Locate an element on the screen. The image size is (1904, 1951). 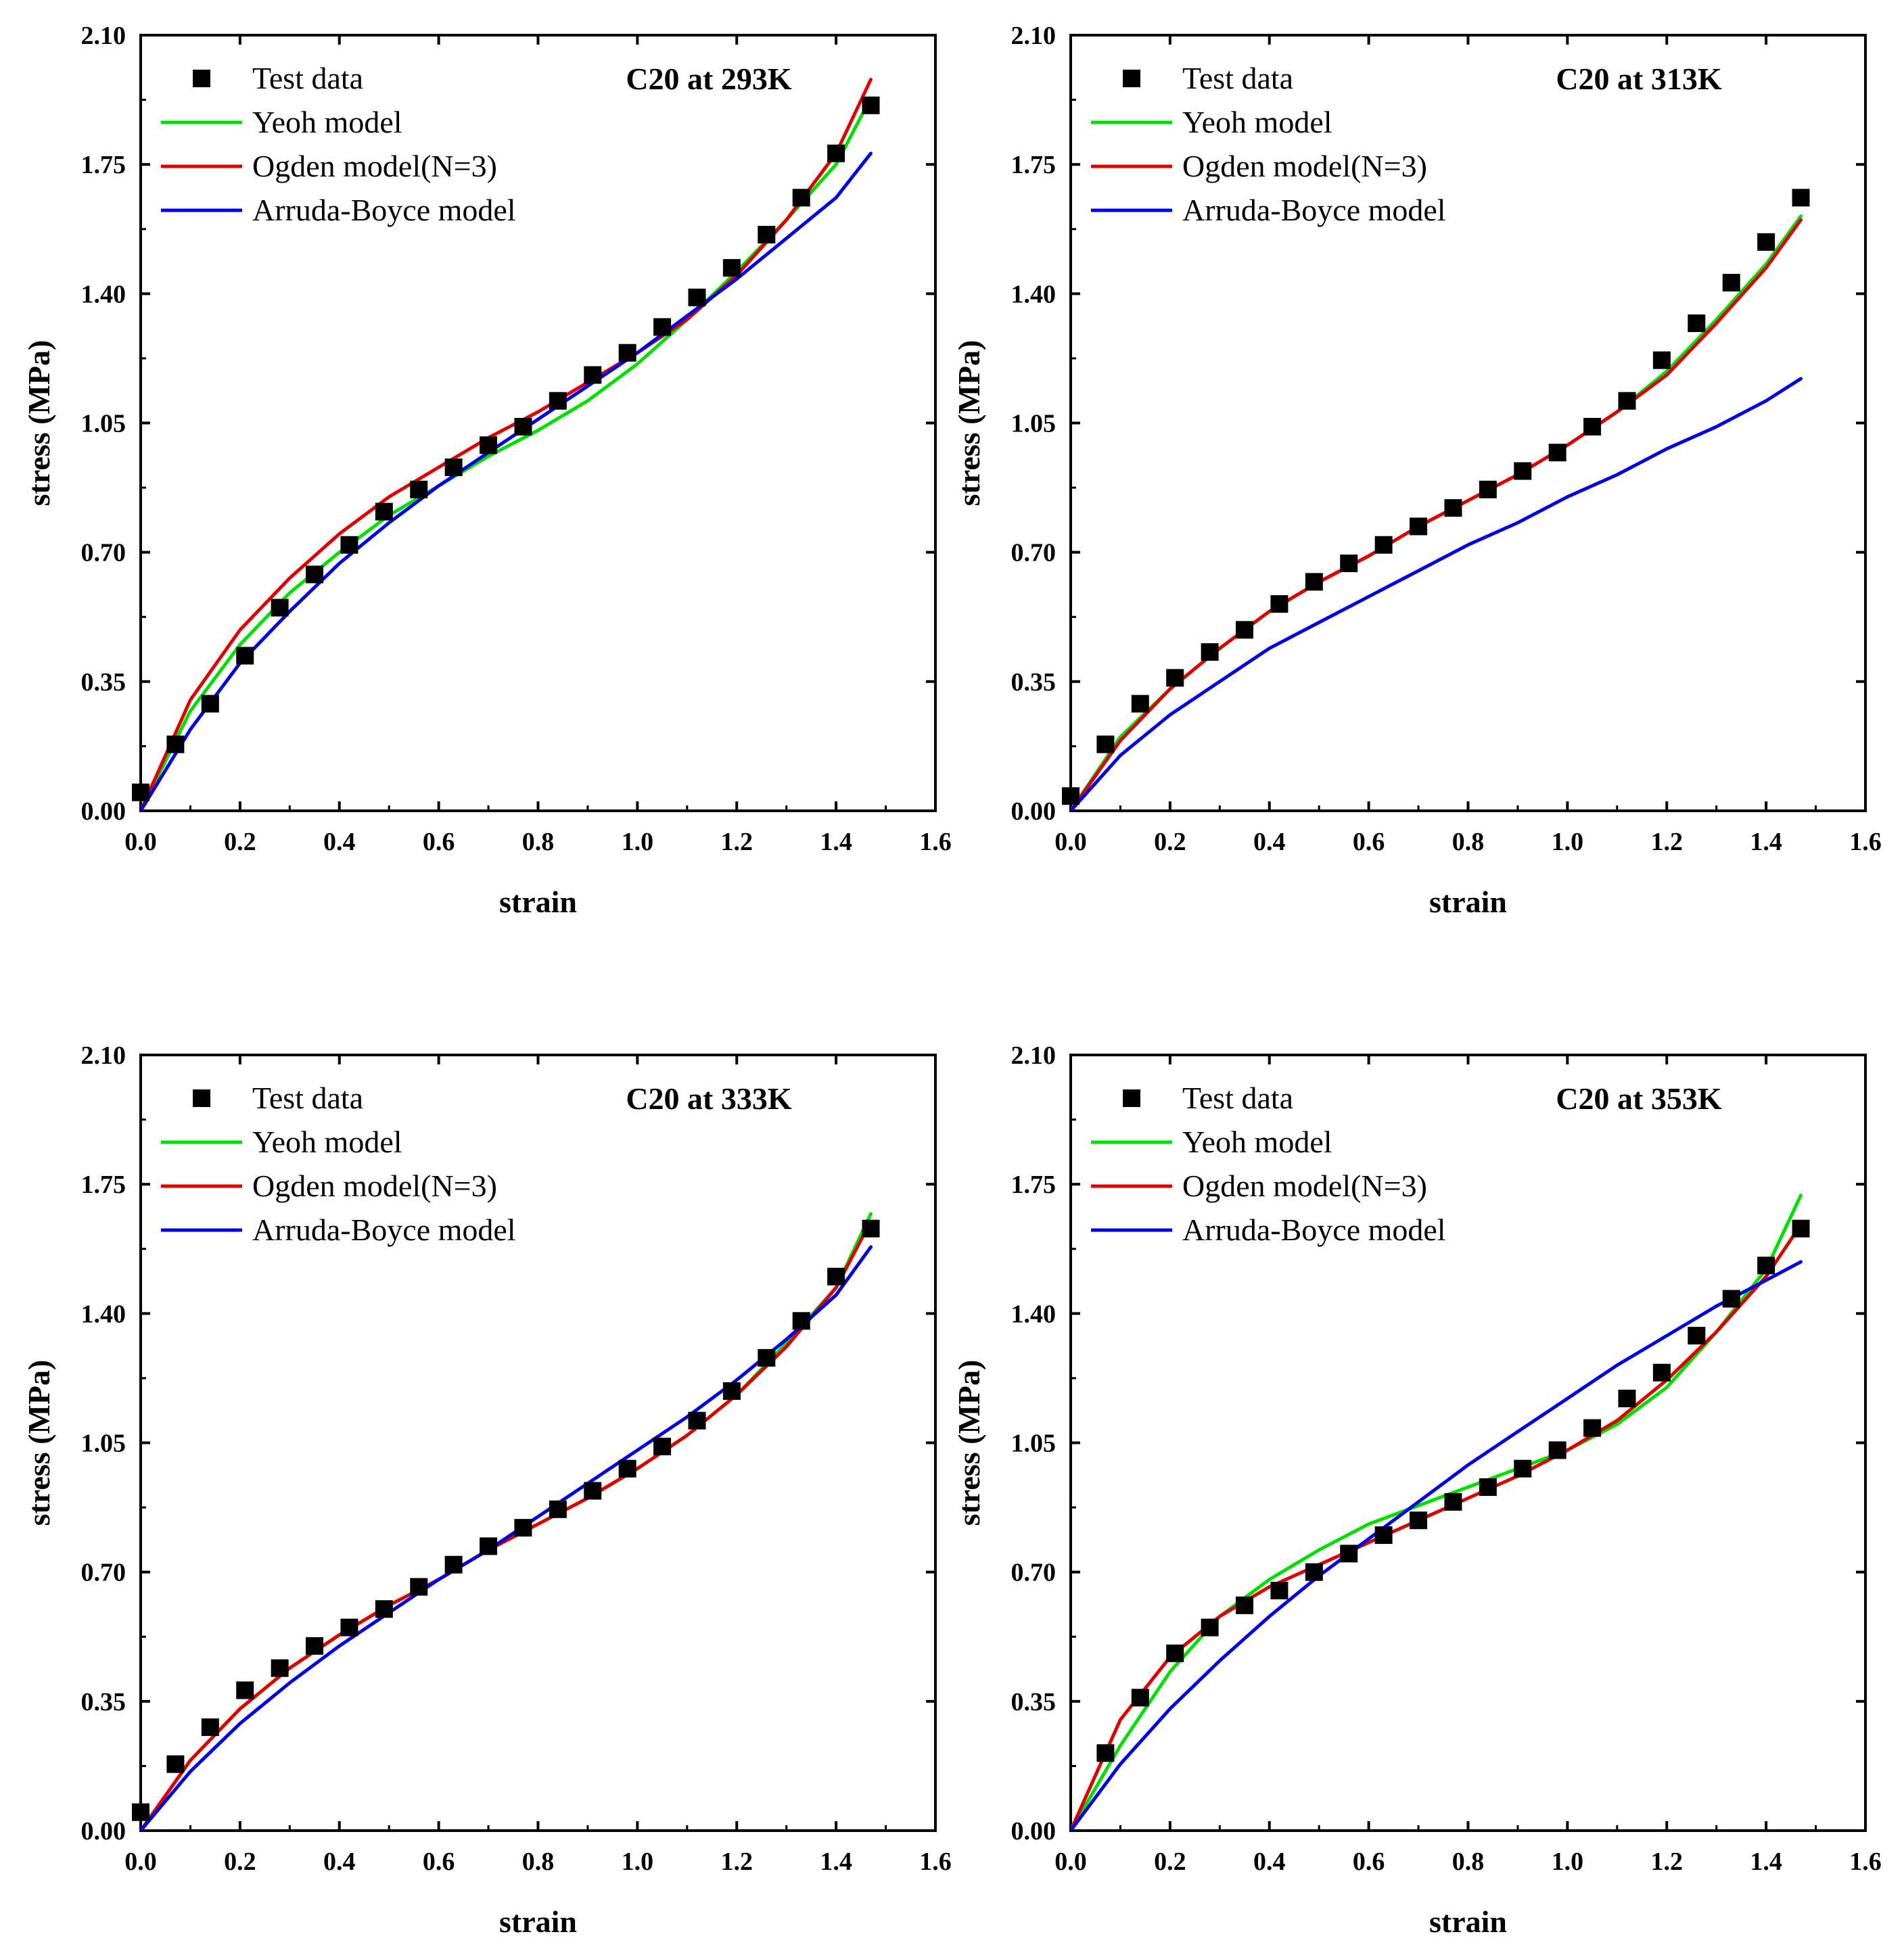
panel-title: C20 at 353K is located at coordinates (1639, 1098).